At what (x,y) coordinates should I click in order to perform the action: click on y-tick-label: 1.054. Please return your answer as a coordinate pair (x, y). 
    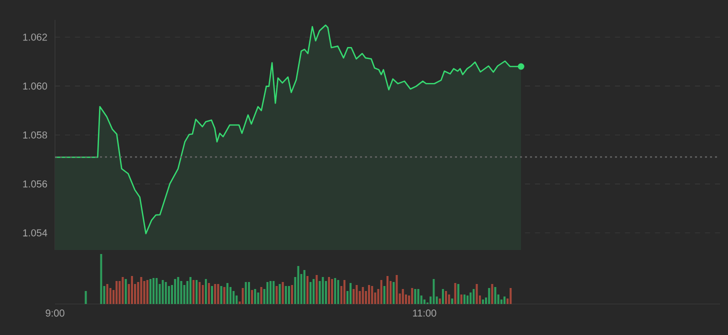
    Looking at the image, I should click on (35, 232).